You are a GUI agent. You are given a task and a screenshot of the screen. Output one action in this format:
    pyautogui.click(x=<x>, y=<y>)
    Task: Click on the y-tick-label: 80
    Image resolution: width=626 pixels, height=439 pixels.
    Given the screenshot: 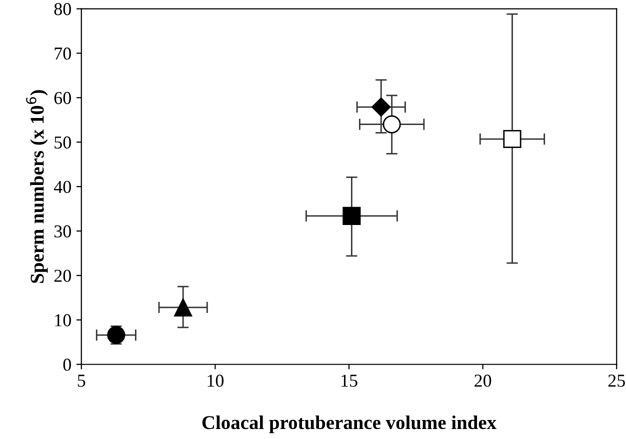 What is the action you would take?
    pyautogui.click(x=62, y=9)
    